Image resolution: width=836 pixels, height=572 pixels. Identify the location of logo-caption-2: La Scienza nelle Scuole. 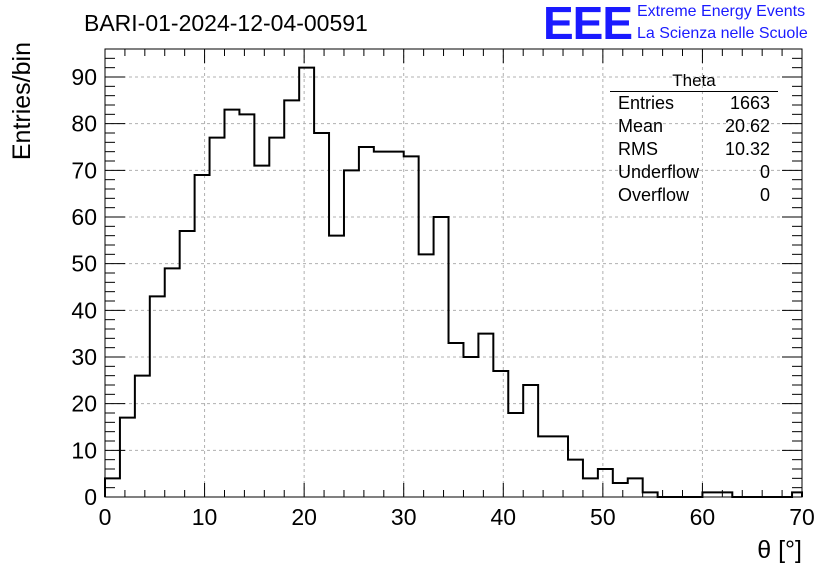
(722, 33).